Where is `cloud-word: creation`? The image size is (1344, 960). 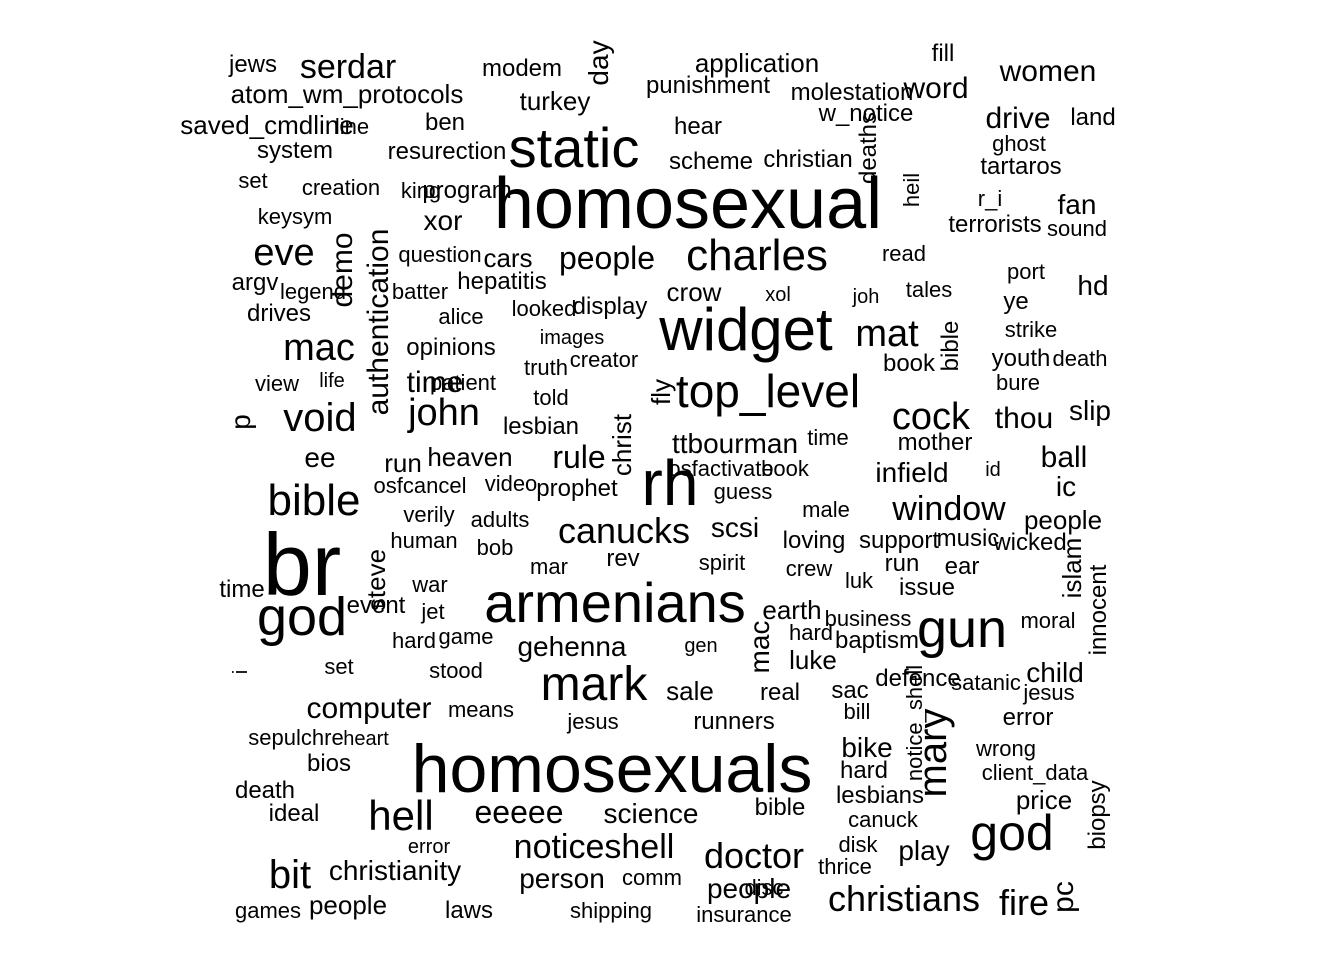 cloud-word: creation is located at coordinates (341, 187).